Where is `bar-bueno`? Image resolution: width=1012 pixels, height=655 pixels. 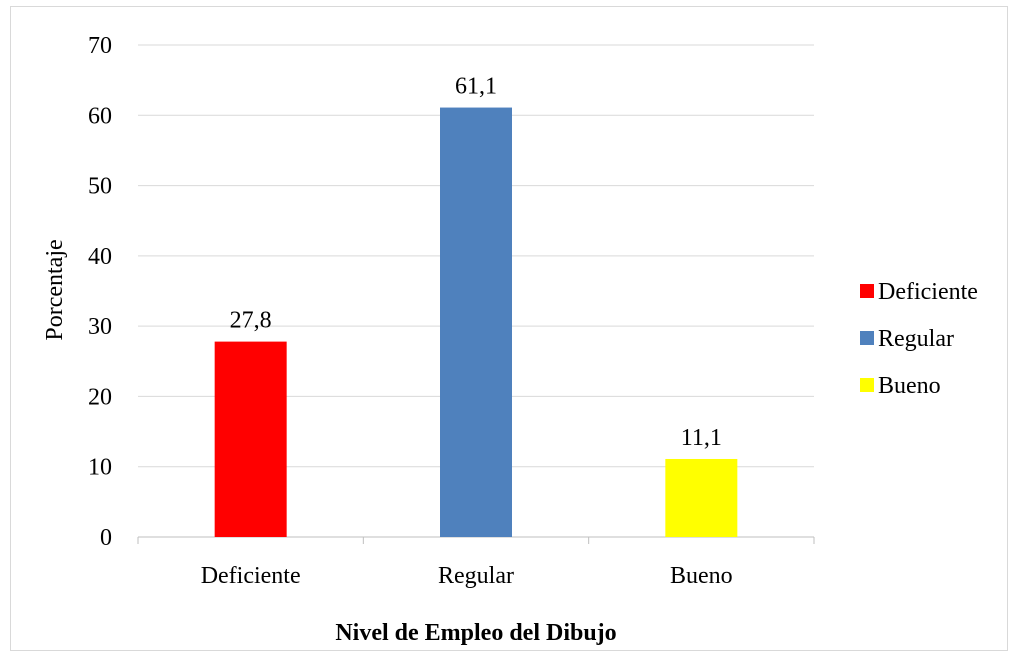
bar-bueno is located at coordinates (701, 497).